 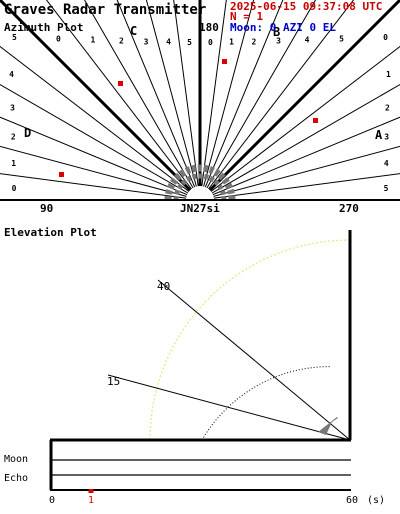 What do you see at coordinates (43, 27) in the screenshot?
I see `azimuth-section-title: Azimuth Plot` at bounding box center [43, 27].